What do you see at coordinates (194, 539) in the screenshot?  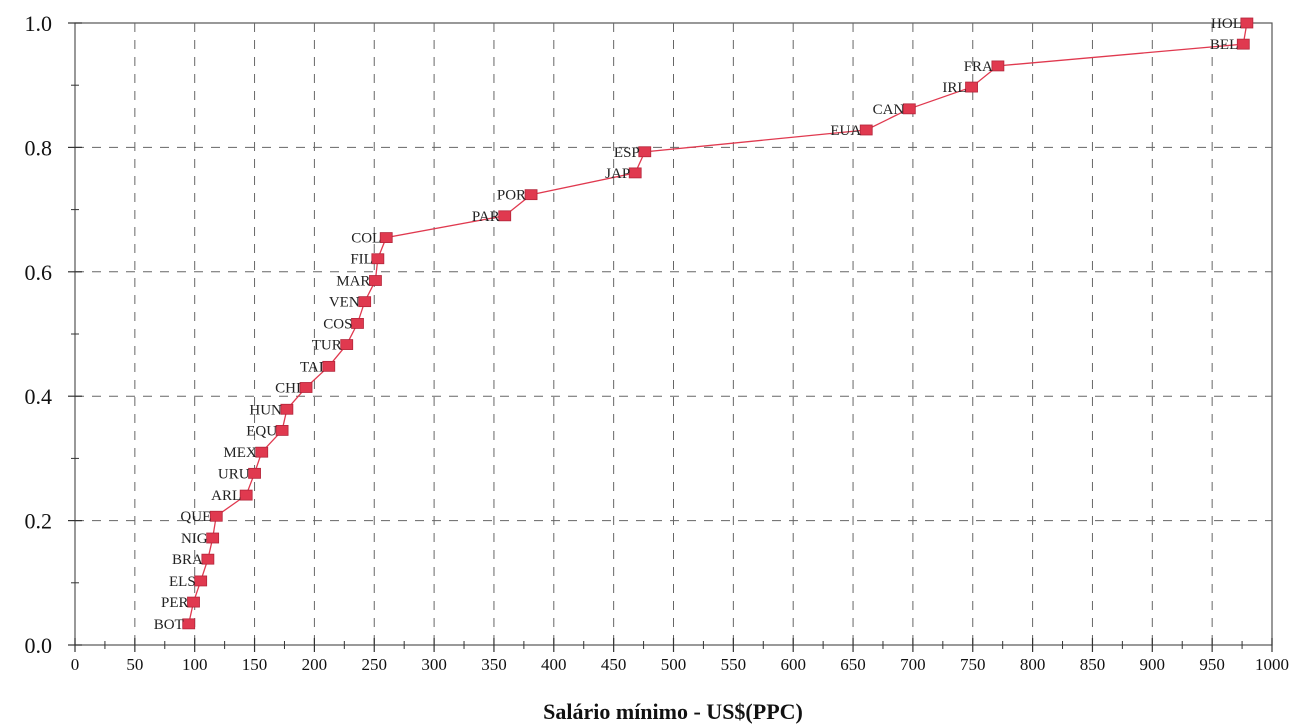 I see `data-point-label: NIG` at bounding box center [194, 539].